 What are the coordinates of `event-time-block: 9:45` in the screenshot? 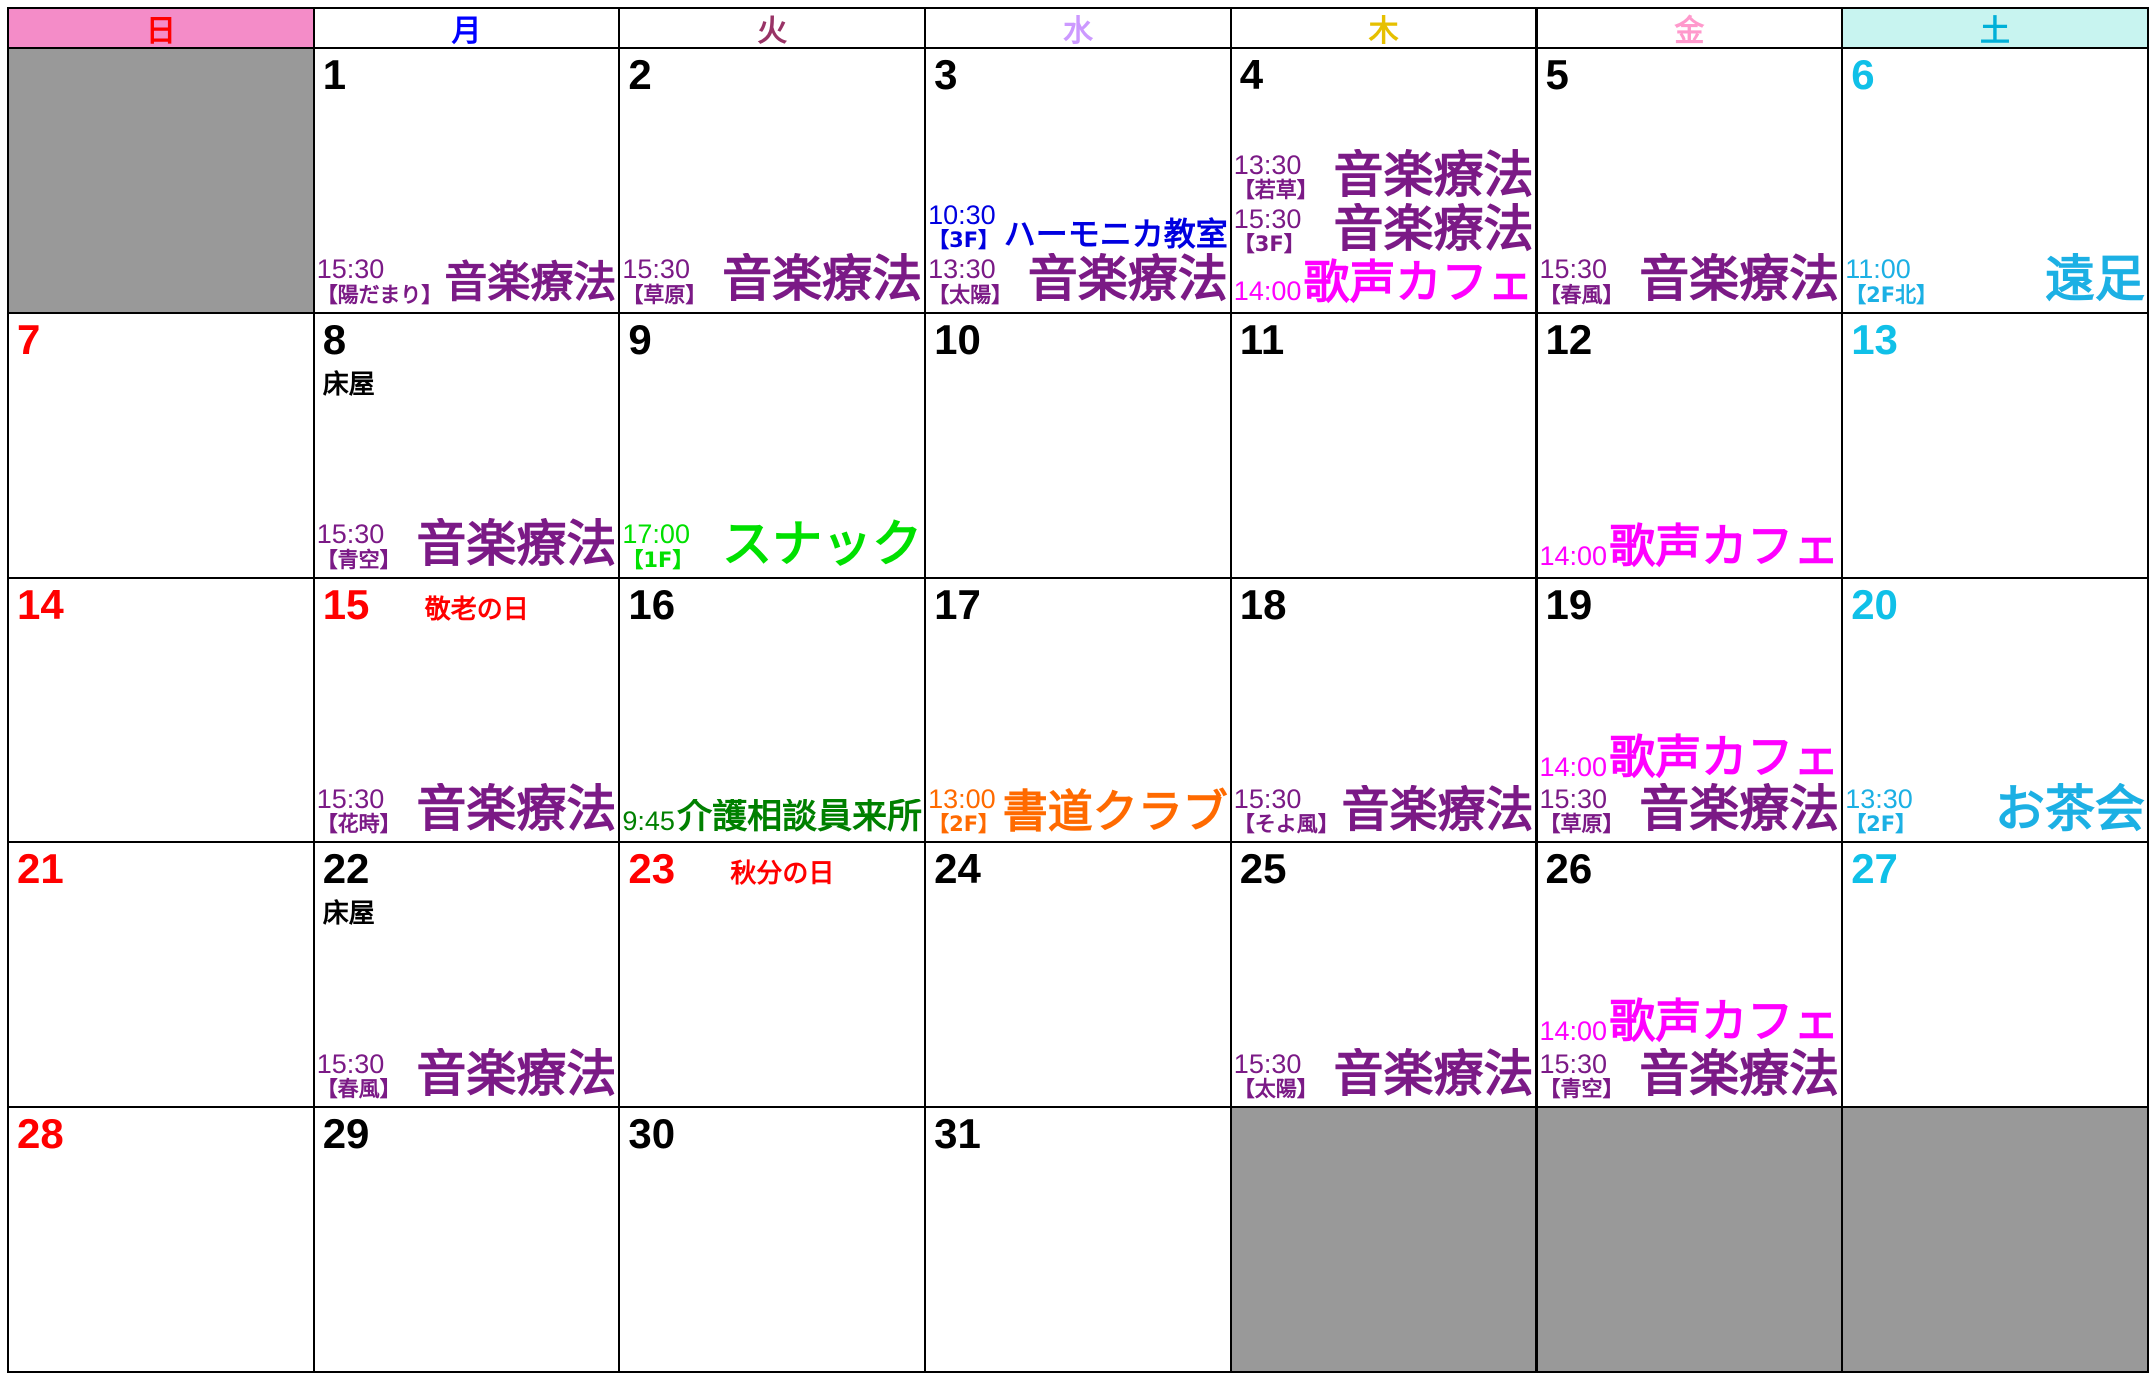 It's located at (648, 821).